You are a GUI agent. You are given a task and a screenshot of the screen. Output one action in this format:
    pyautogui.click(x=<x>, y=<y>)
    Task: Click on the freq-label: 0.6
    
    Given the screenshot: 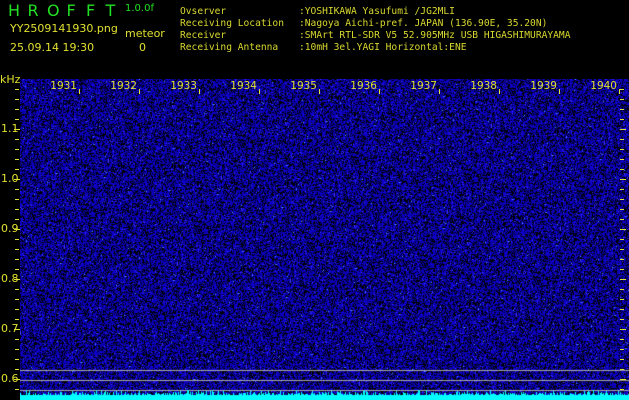 What is the action you would take?
    pyautogui.click(x=10, y=378)
    